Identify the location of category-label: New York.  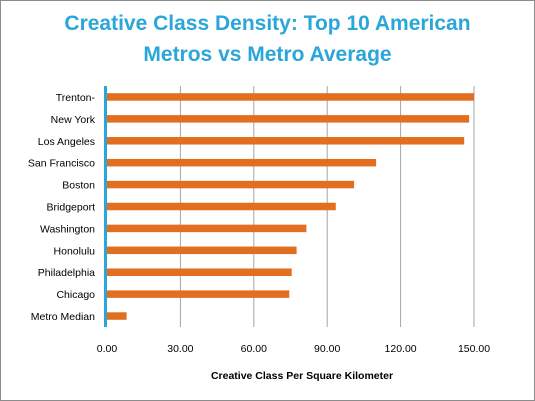
(73, 120).